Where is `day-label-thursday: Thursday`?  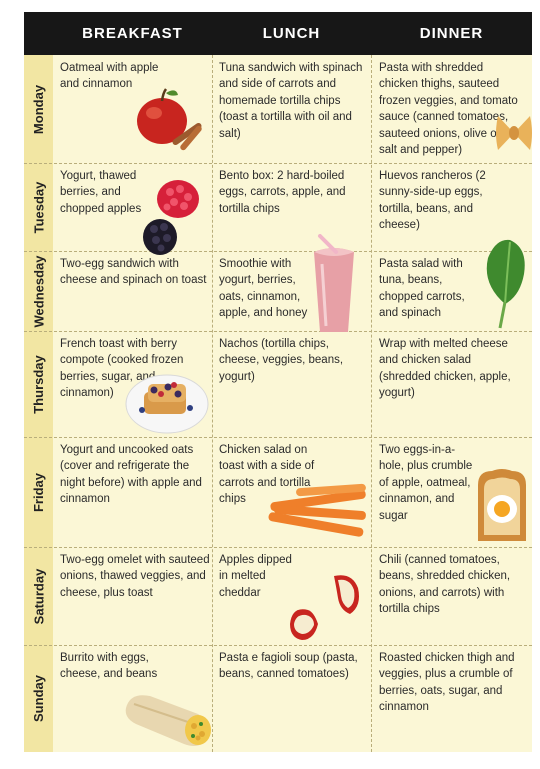 day-label-thursday: Thursday is located at coordinates (39, 384).